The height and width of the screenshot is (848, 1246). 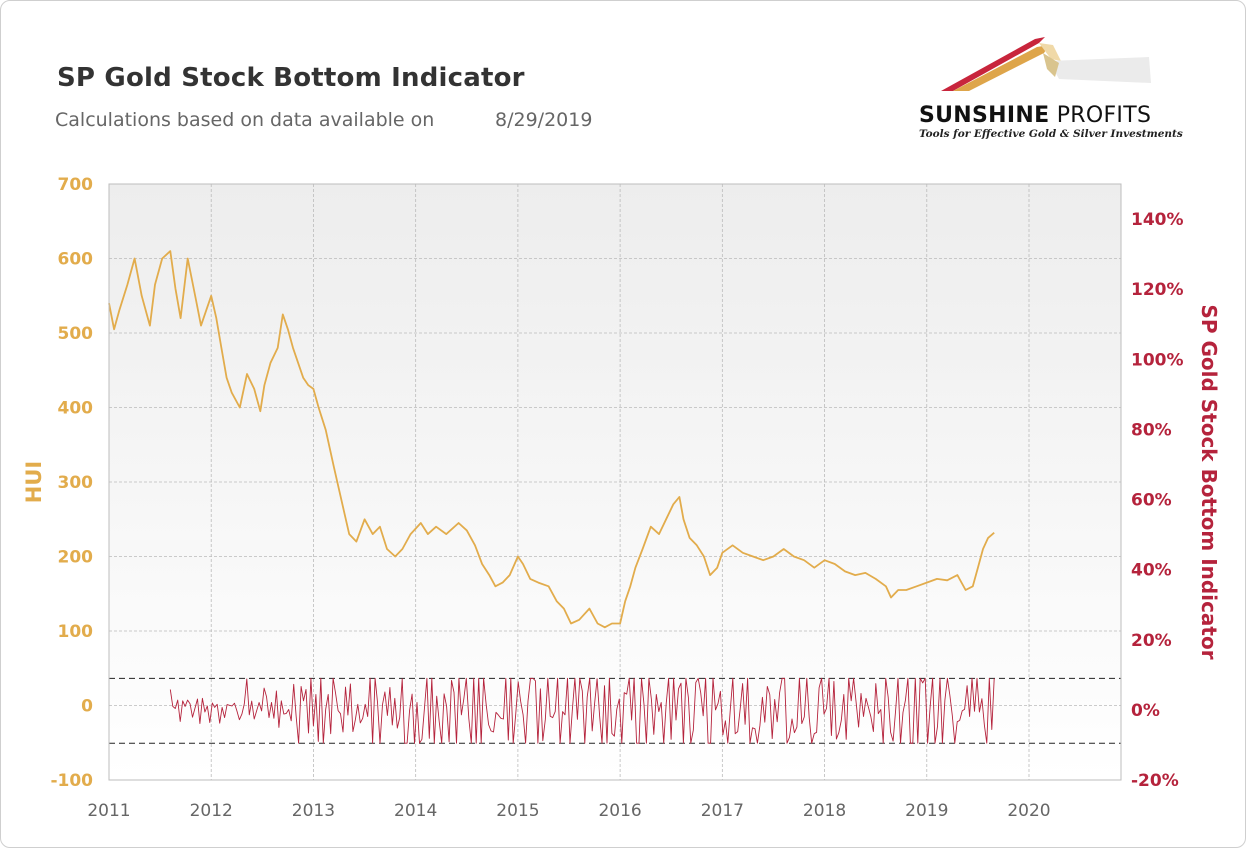 What do you see at coordinates (1157, 360) in the screenshot?
I see `right-axis-tick-label: 100%` at bounding box center [1157, 360].